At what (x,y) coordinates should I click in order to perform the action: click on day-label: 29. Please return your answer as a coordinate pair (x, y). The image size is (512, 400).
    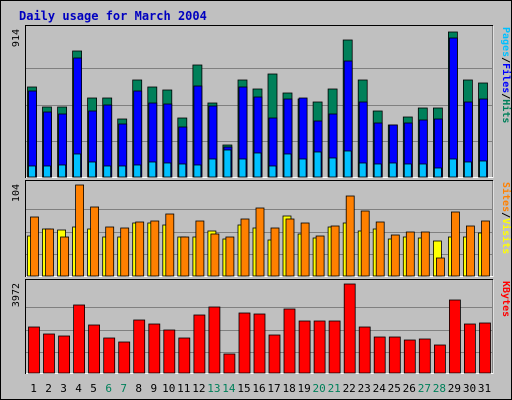
    Looking at the image, I should click on (454, 388).